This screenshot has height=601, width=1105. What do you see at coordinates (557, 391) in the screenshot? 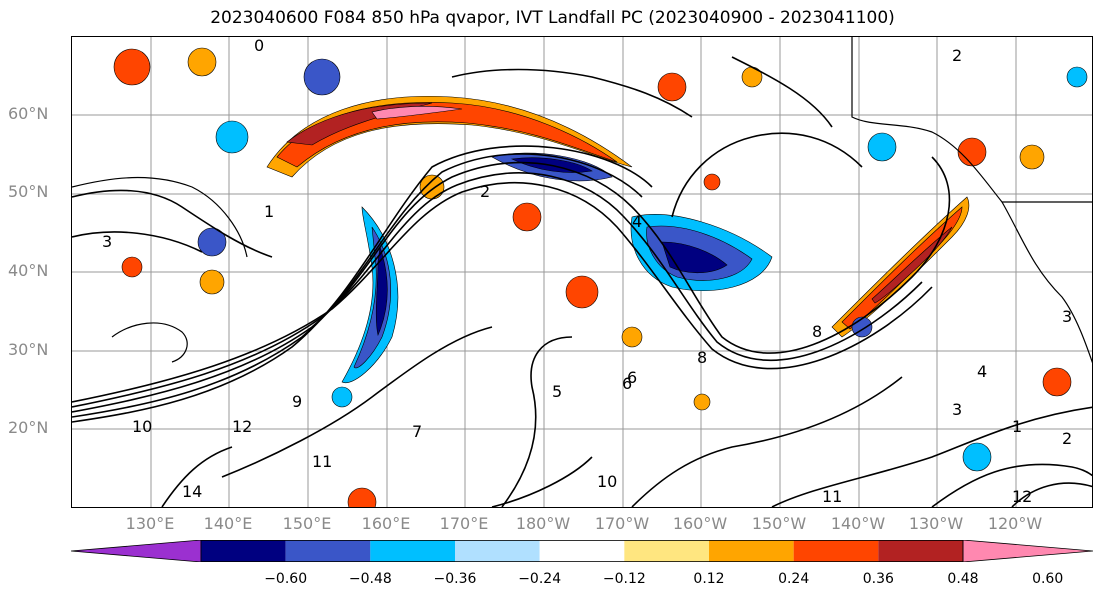
I see `contour-label: 5` at bounding box center [557, 391].